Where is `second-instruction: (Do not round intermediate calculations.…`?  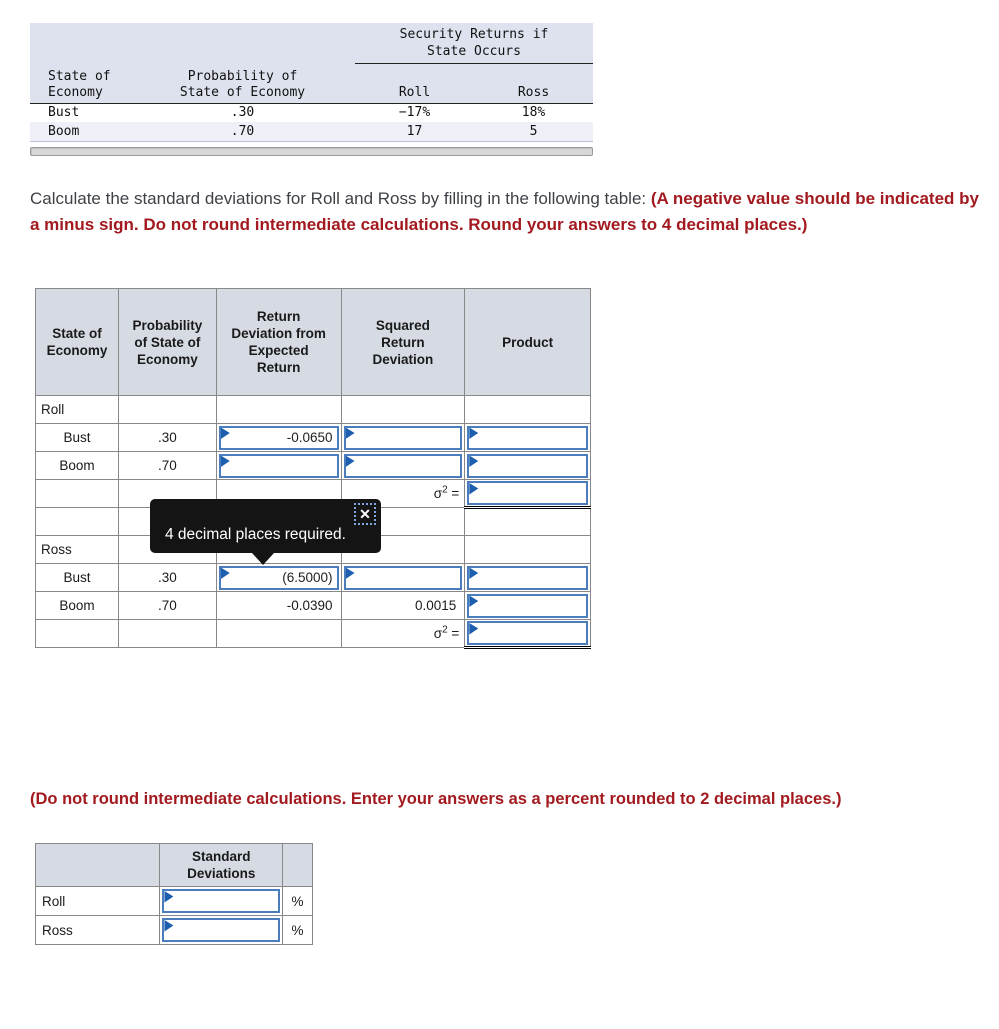
second-instruction: (Do not round intermediate calculations.… is located at coordinates (436, 799).